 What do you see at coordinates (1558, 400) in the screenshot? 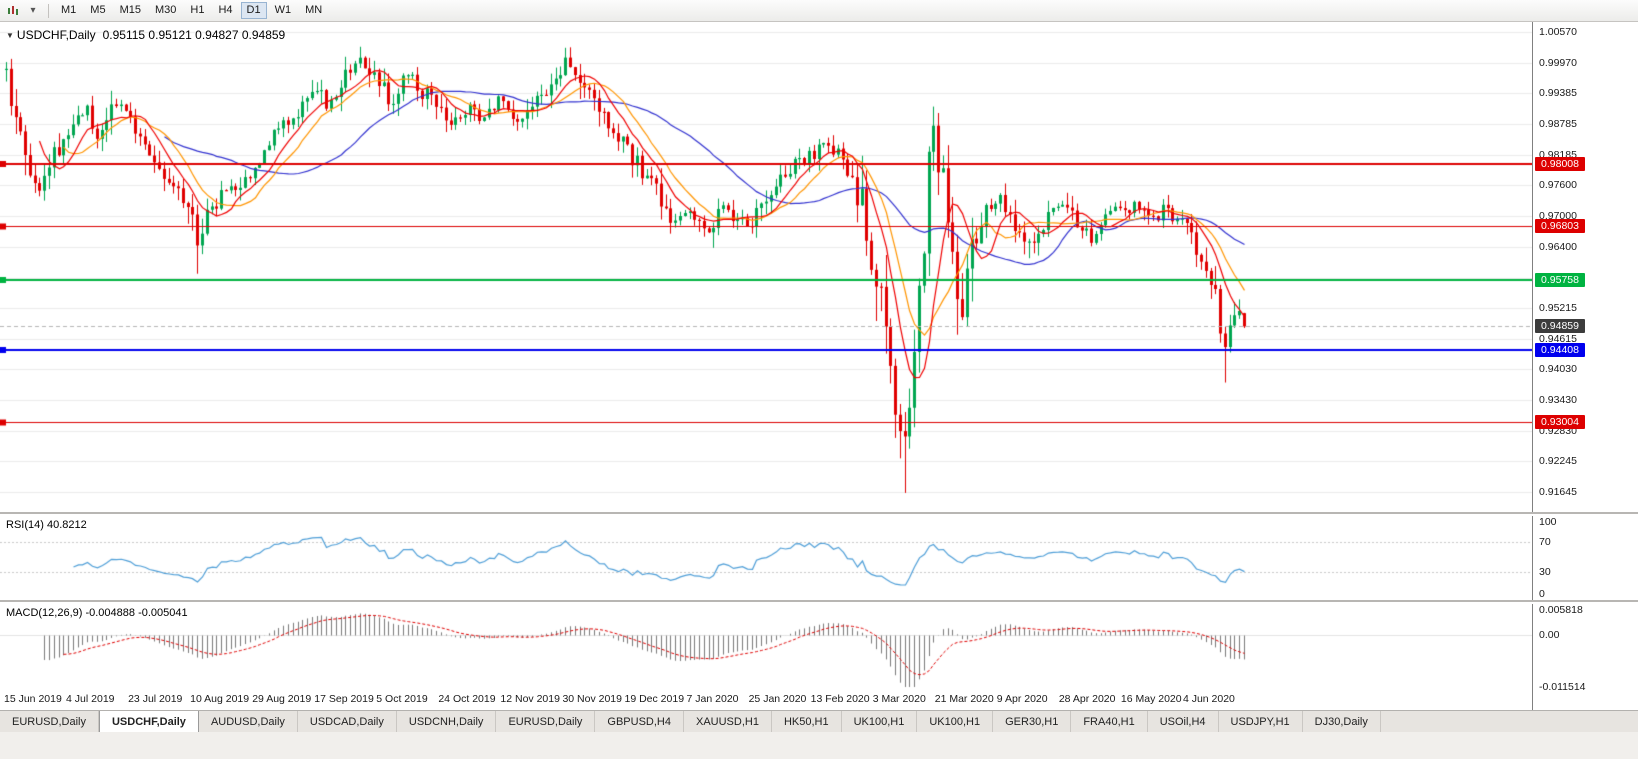
I see `price-axis-label: 0.93430` at bounding box center [1558, 400].